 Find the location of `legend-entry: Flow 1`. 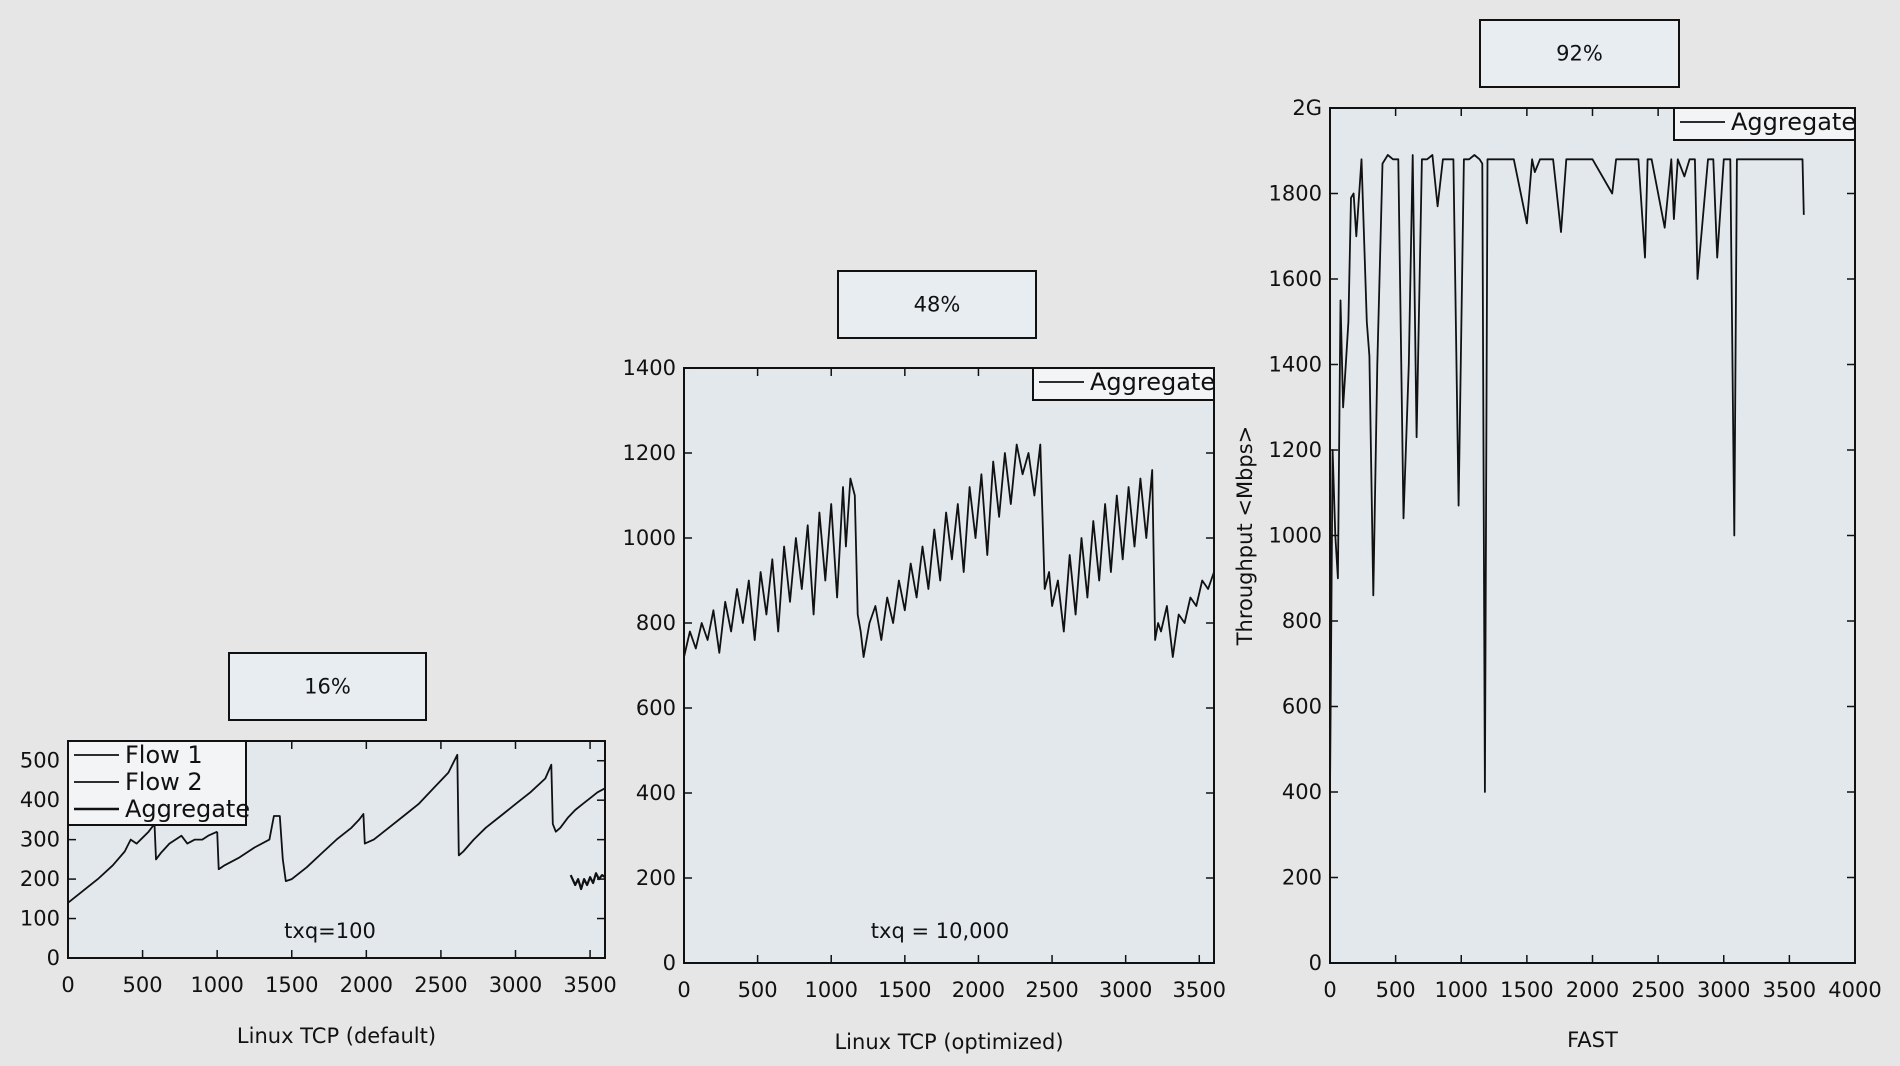

legend-entry: Flow 1 is located at coordinates (164, 755).